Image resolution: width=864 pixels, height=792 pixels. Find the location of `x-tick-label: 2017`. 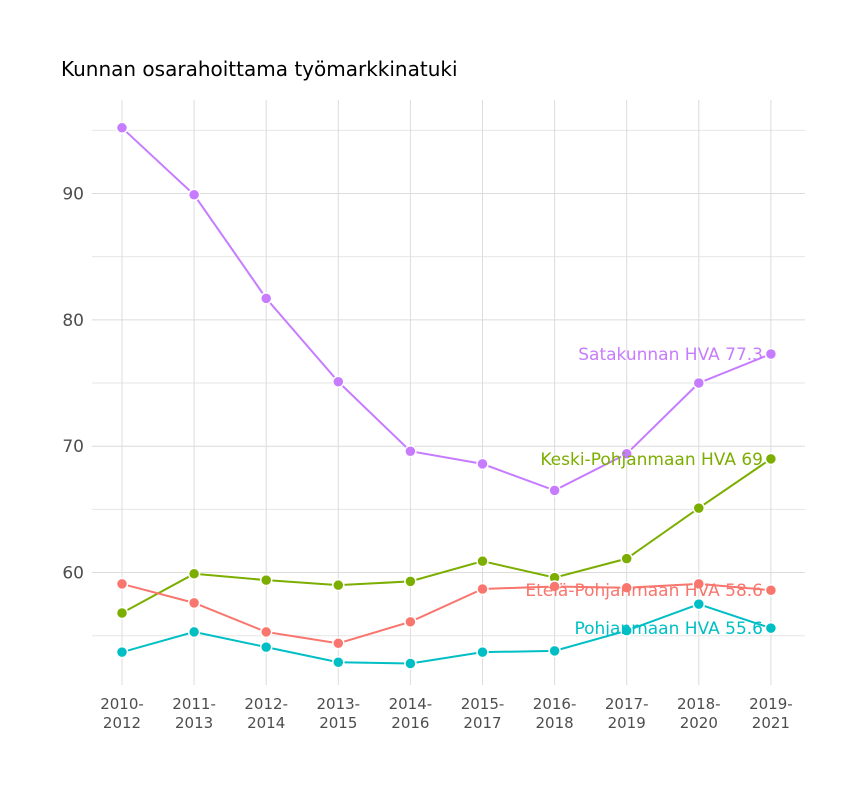

x-tick-label: 2017 is located at coordinates (482, 723).